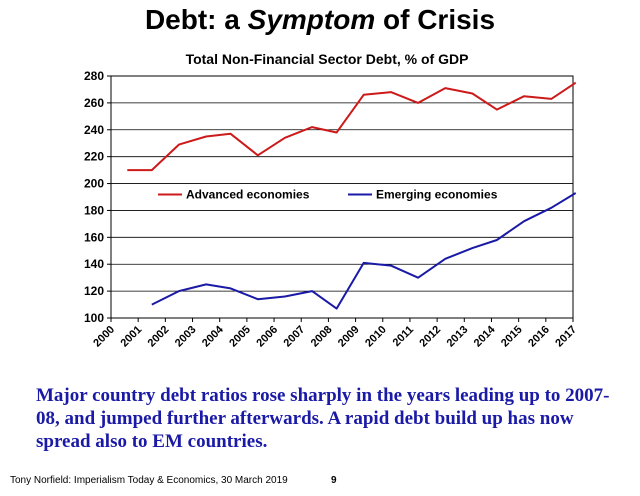 Image resolution: width=640 pixels, height=496 pixels. Describe the element at coordinates (485, 336) in the screenshot. I see `x-tick-label: 2014` at that location.